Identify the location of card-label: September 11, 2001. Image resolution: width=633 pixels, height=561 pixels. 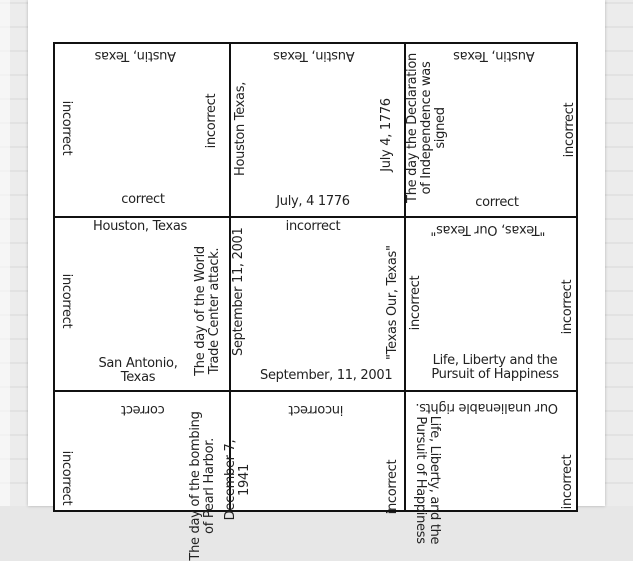
(238, 291).